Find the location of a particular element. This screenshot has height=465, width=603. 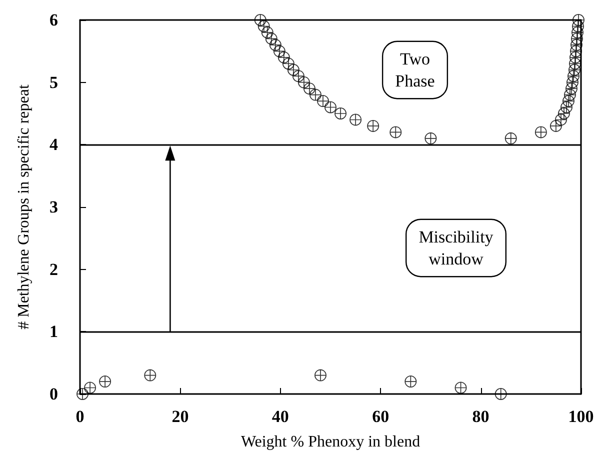

y-tick-label: 5 is located at coordinates (54, 82).